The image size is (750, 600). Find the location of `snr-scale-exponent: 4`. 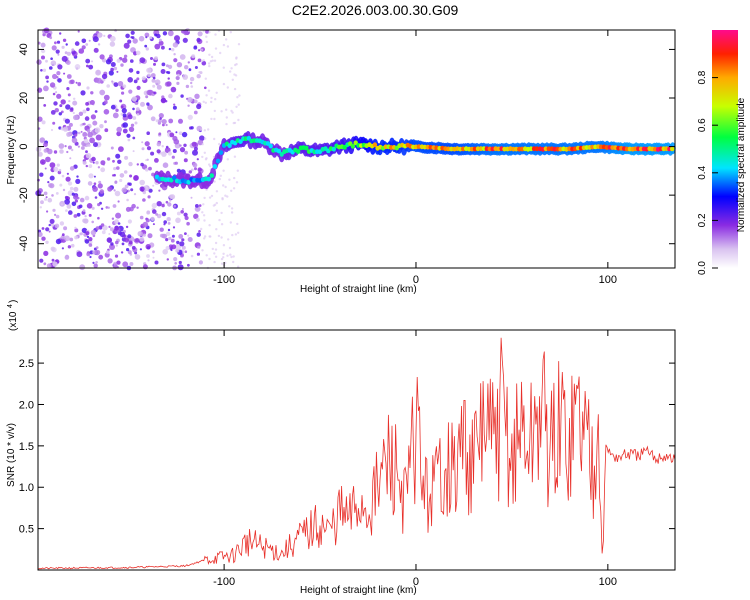

snr-scale-exponent: 4 is located at coordinates (10, 306).